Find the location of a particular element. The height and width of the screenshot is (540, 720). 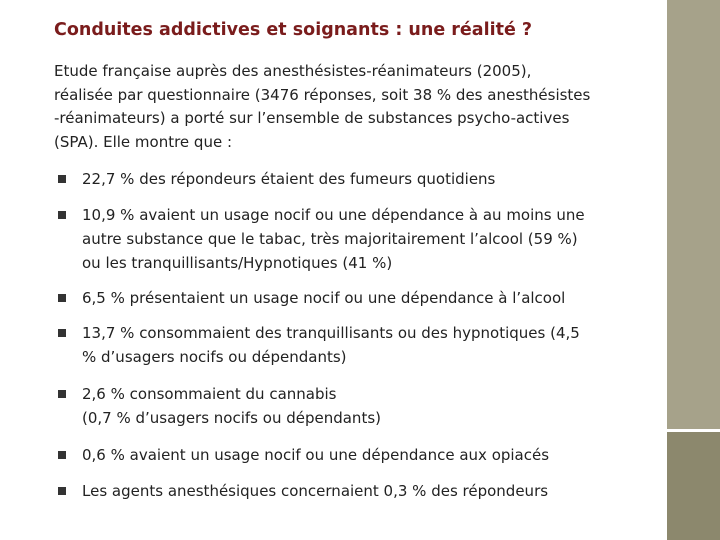

bullet-line: (0,7 % d’usagers nocifs ou dépendants) is located at coordinates (231, 418).